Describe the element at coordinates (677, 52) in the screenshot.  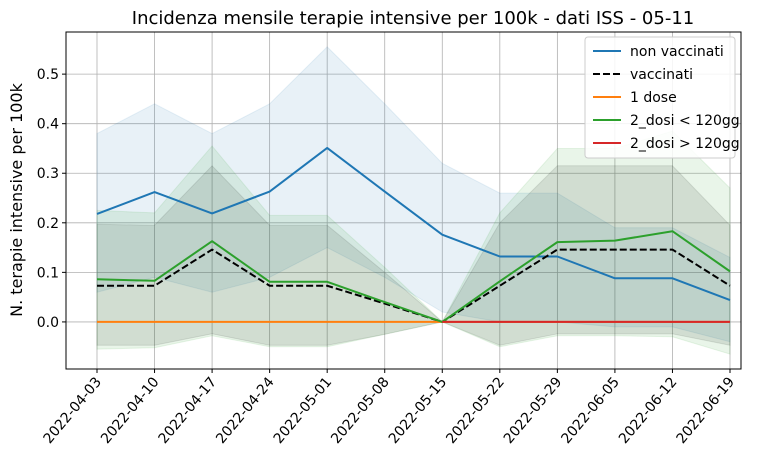
I see `legend-entry-label: non vaccinati` at that location.